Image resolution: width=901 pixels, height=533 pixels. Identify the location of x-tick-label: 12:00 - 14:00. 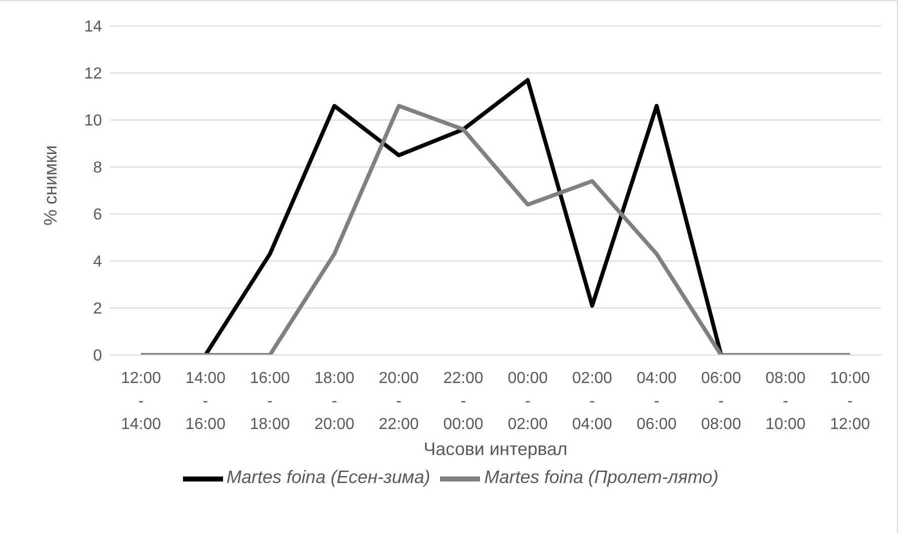
(141, 401).